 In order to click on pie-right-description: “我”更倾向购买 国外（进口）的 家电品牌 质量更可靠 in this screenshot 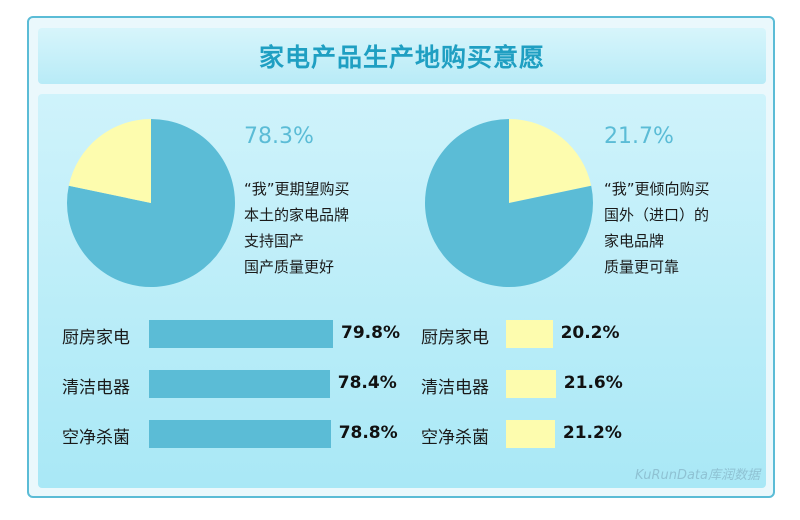, I will do `click(657, 228)`.